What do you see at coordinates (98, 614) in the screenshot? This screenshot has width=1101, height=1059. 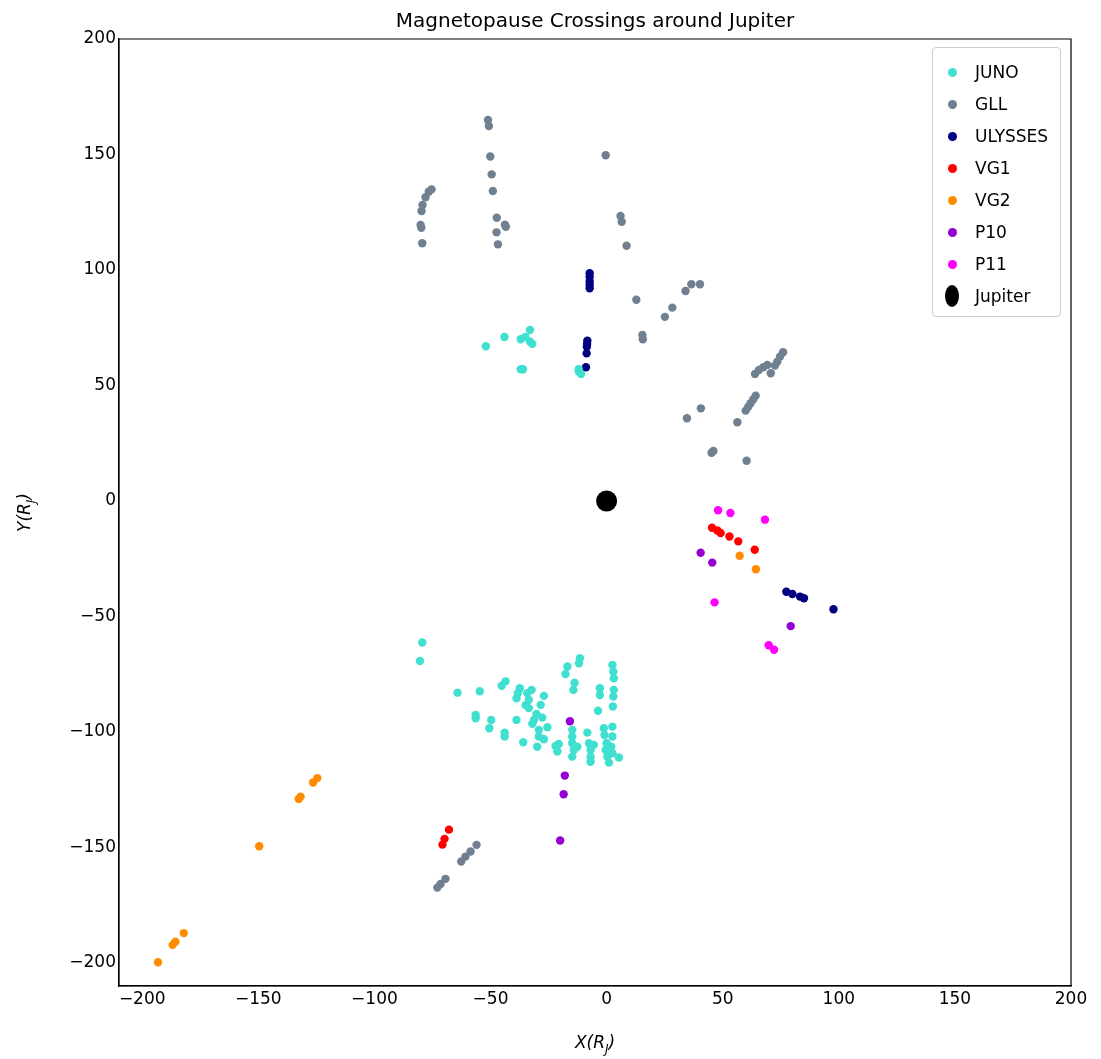 I see `y-tick-label: −50` at bounding box center [98, 614].